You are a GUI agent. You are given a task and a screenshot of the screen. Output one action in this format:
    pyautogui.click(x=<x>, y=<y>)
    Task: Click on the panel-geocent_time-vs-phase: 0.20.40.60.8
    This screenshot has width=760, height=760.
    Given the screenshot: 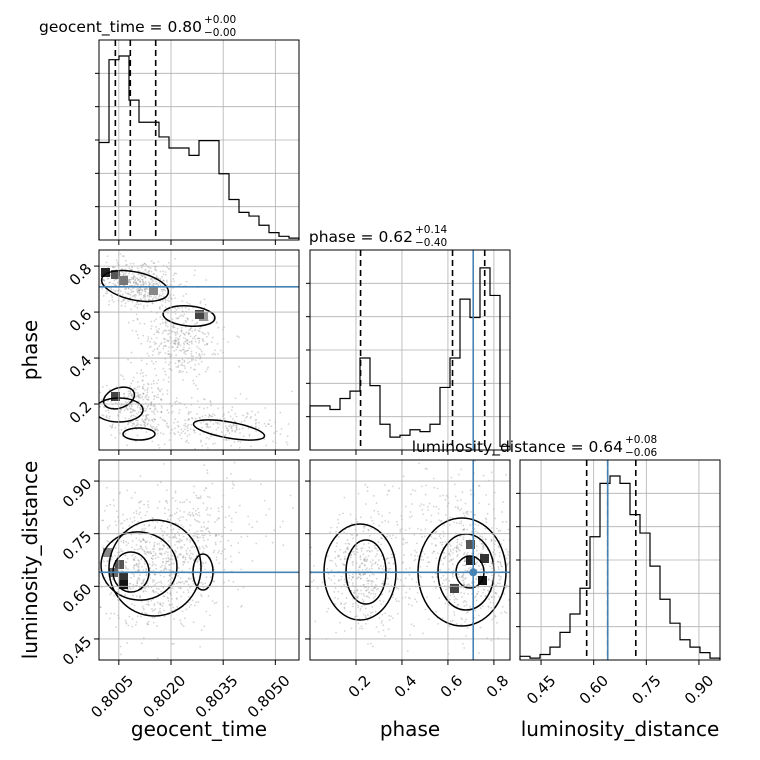 What is the action you would take?
    pyautogui.click(x=183, y=352)
    